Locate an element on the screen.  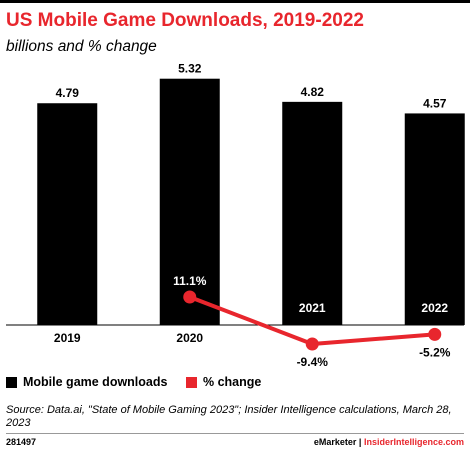
footer-brand: eMarketer | InsiderIntelligence.com is located at coordinates (389, 442).